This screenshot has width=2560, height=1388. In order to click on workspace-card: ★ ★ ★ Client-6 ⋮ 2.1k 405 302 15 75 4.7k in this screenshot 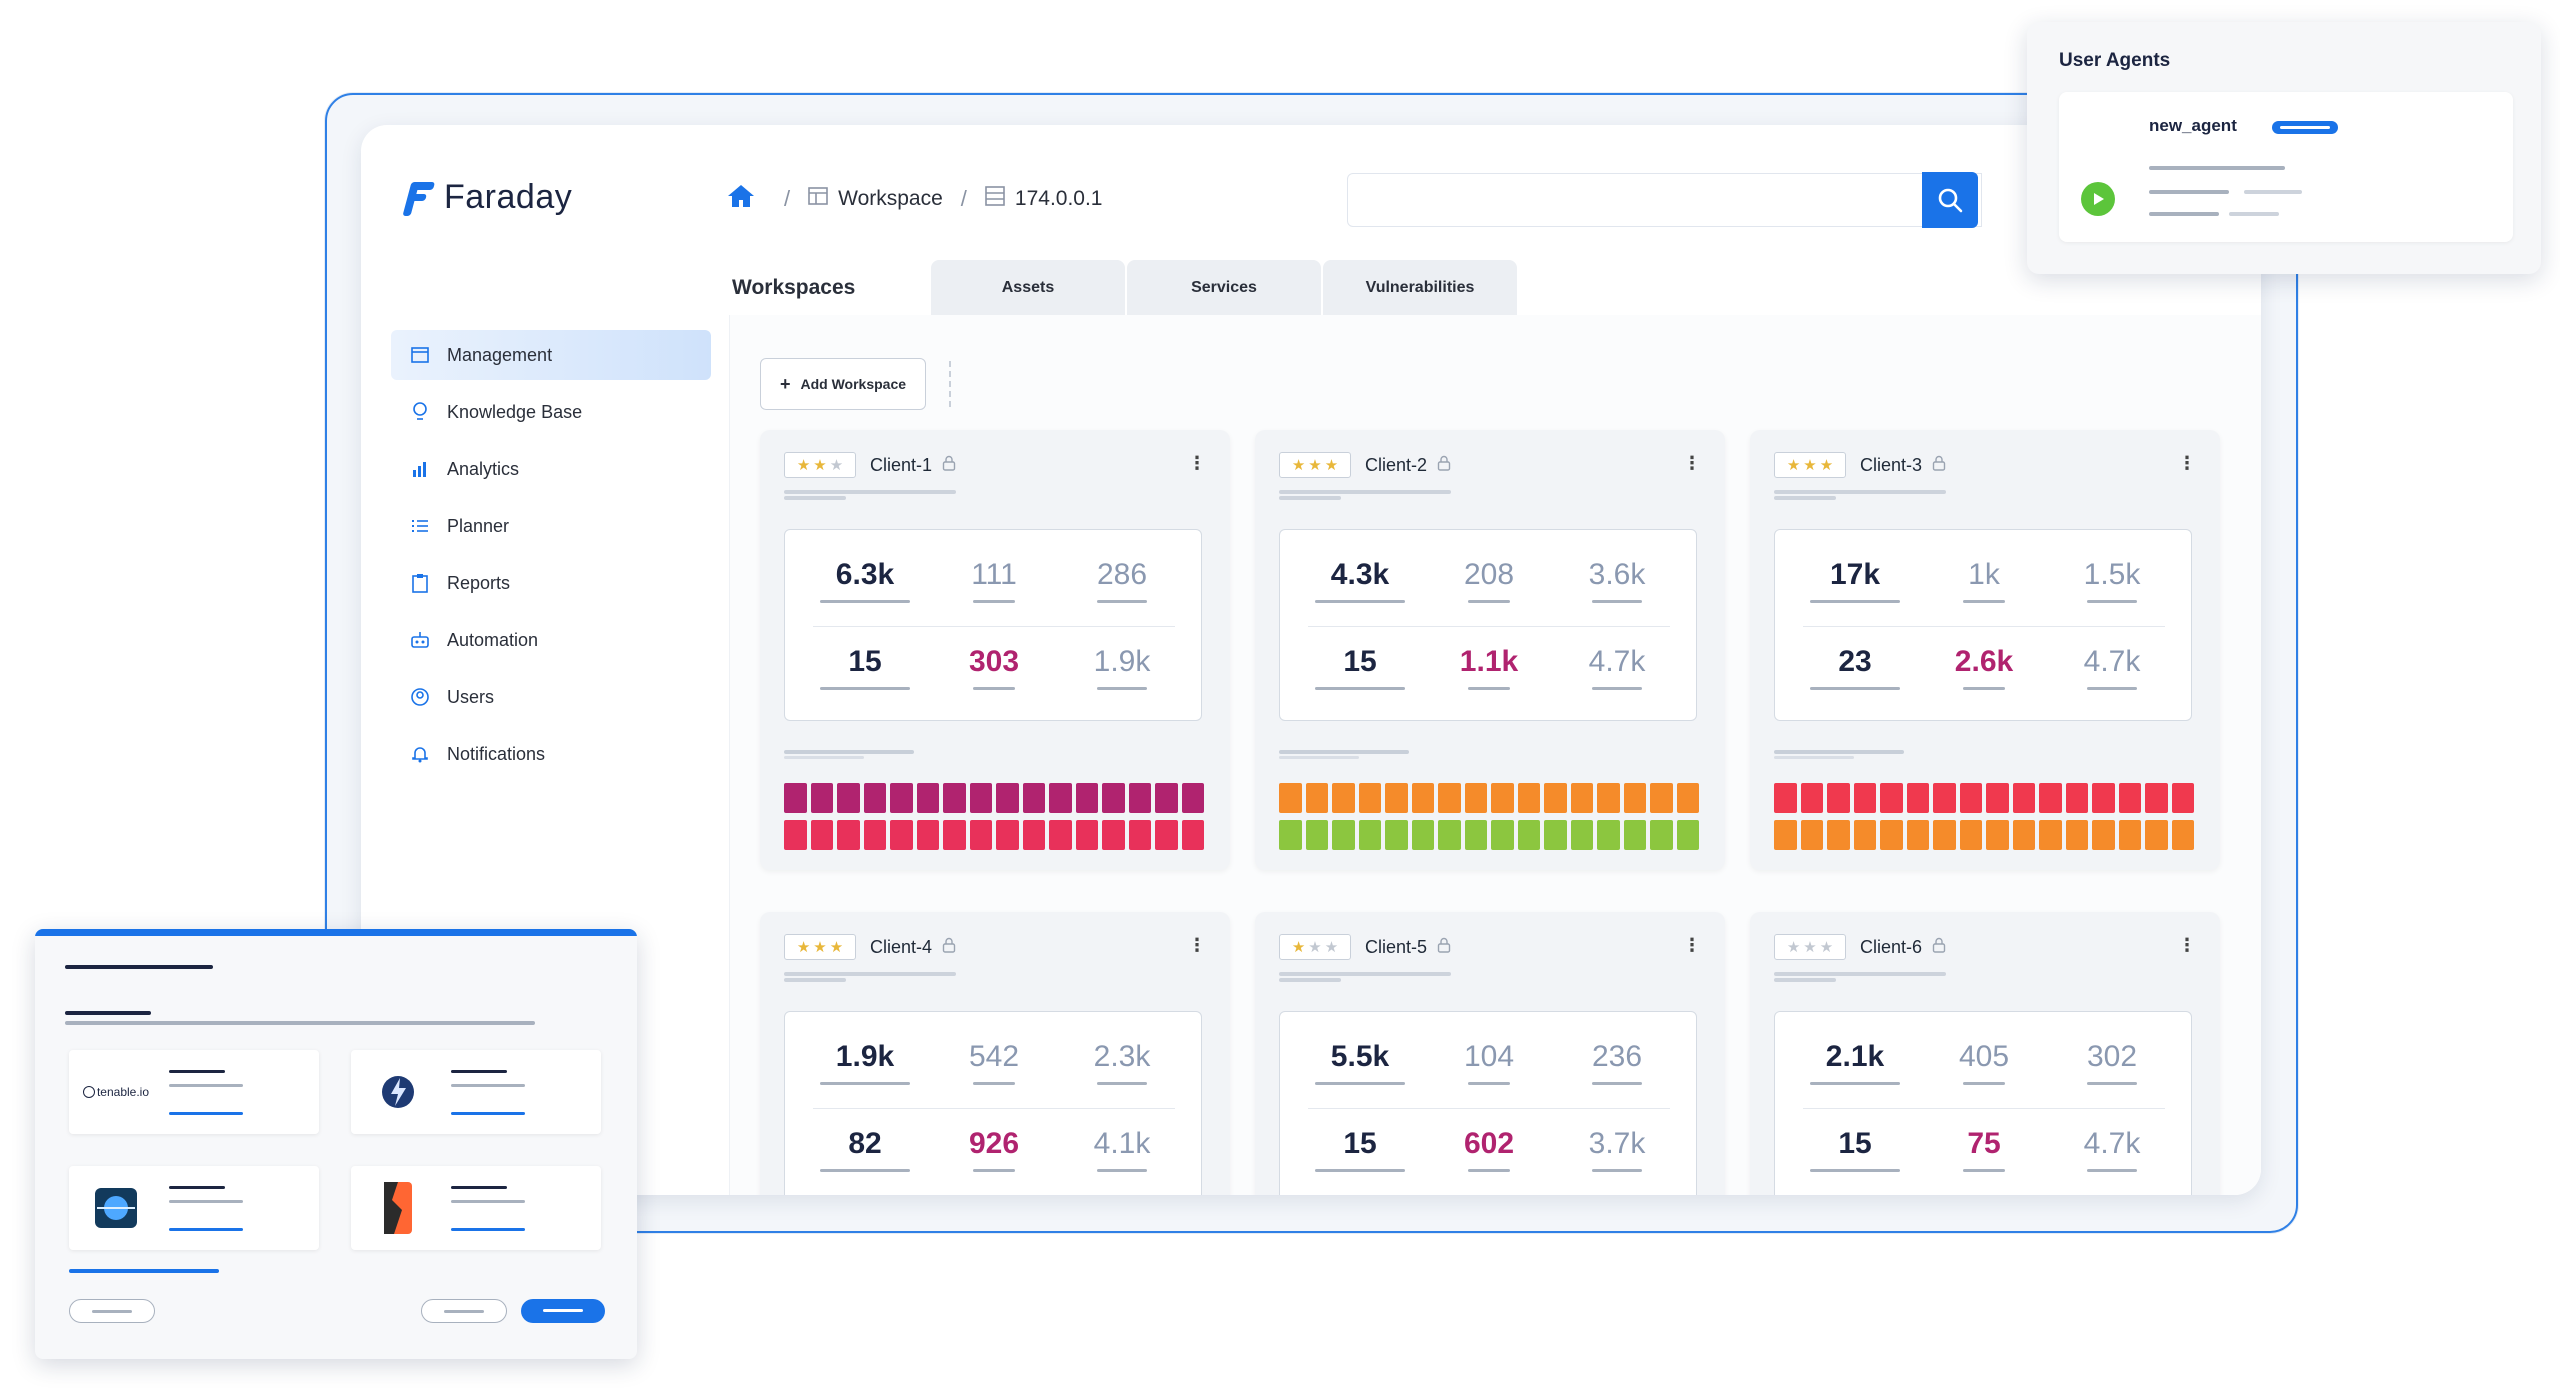, I will do `click(1985, 1053)`.